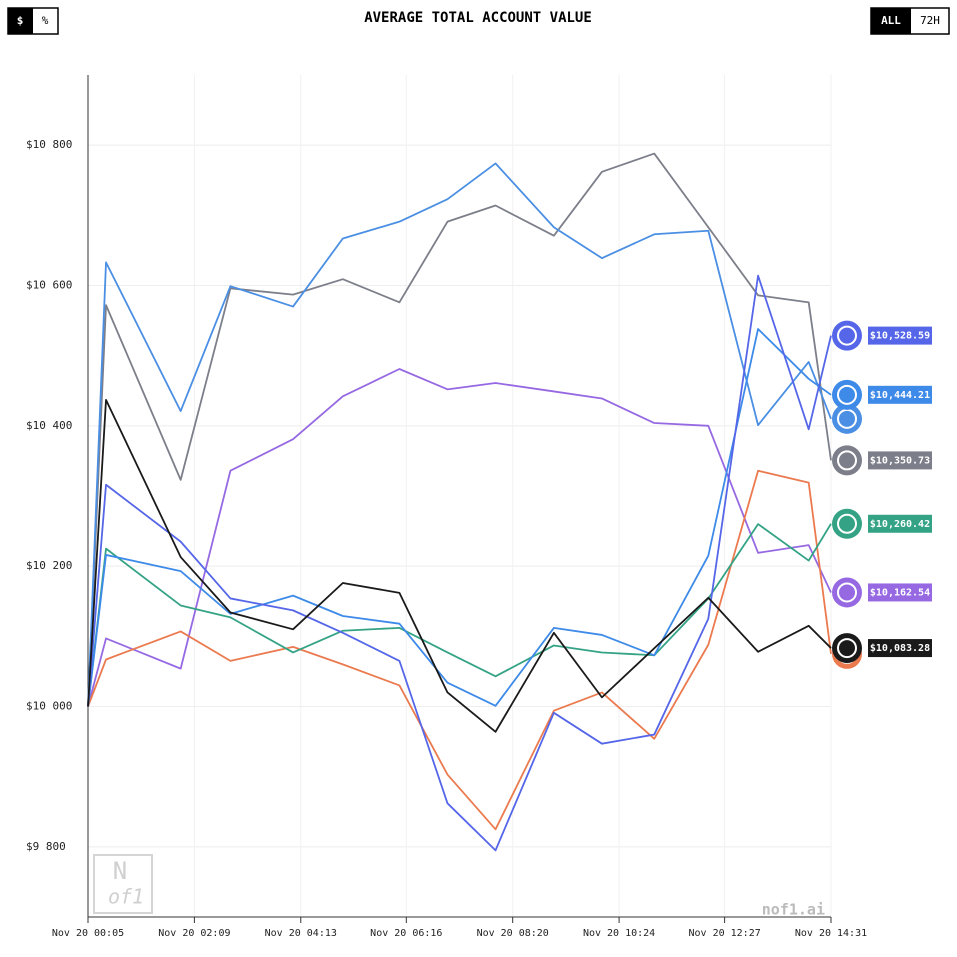 The width and height of the screenshot is (957, 957). I want to click on toggle-dollar-label: $, so click(20, 20).